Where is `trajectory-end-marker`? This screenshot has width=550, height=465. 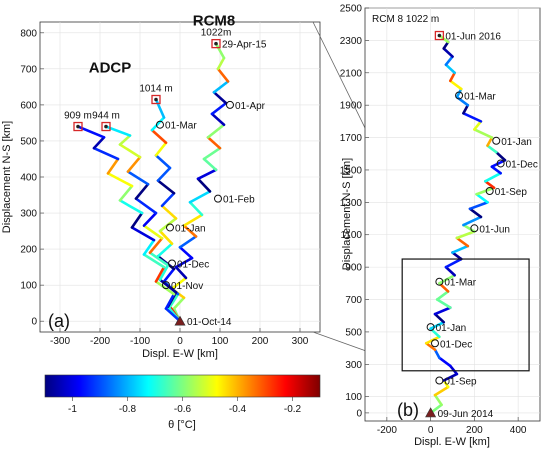
trajectory-end-marker is located at coordinates (106, 126).